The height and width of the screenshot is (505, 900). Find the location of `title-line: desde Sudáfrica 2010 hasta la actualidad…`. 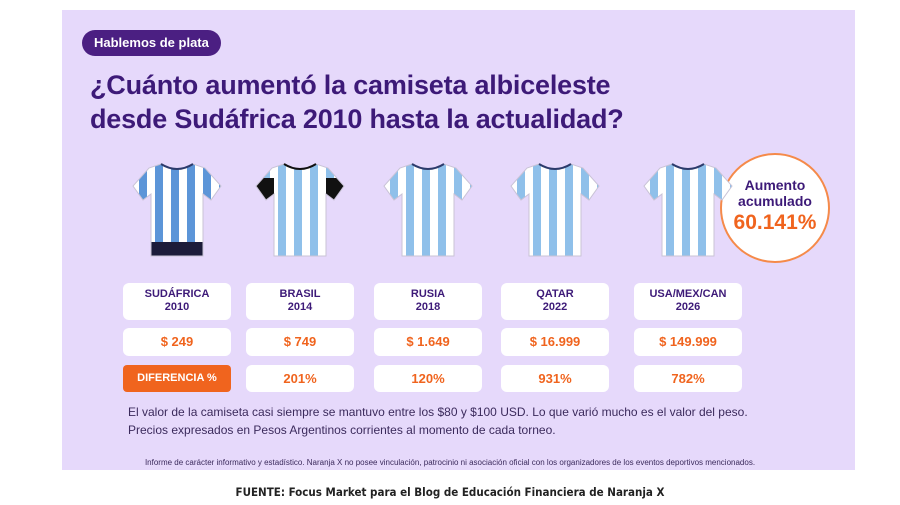

title-line: desde Sudáfrica 2010 hasta la actualidad… is located at coordinates (357, 119).